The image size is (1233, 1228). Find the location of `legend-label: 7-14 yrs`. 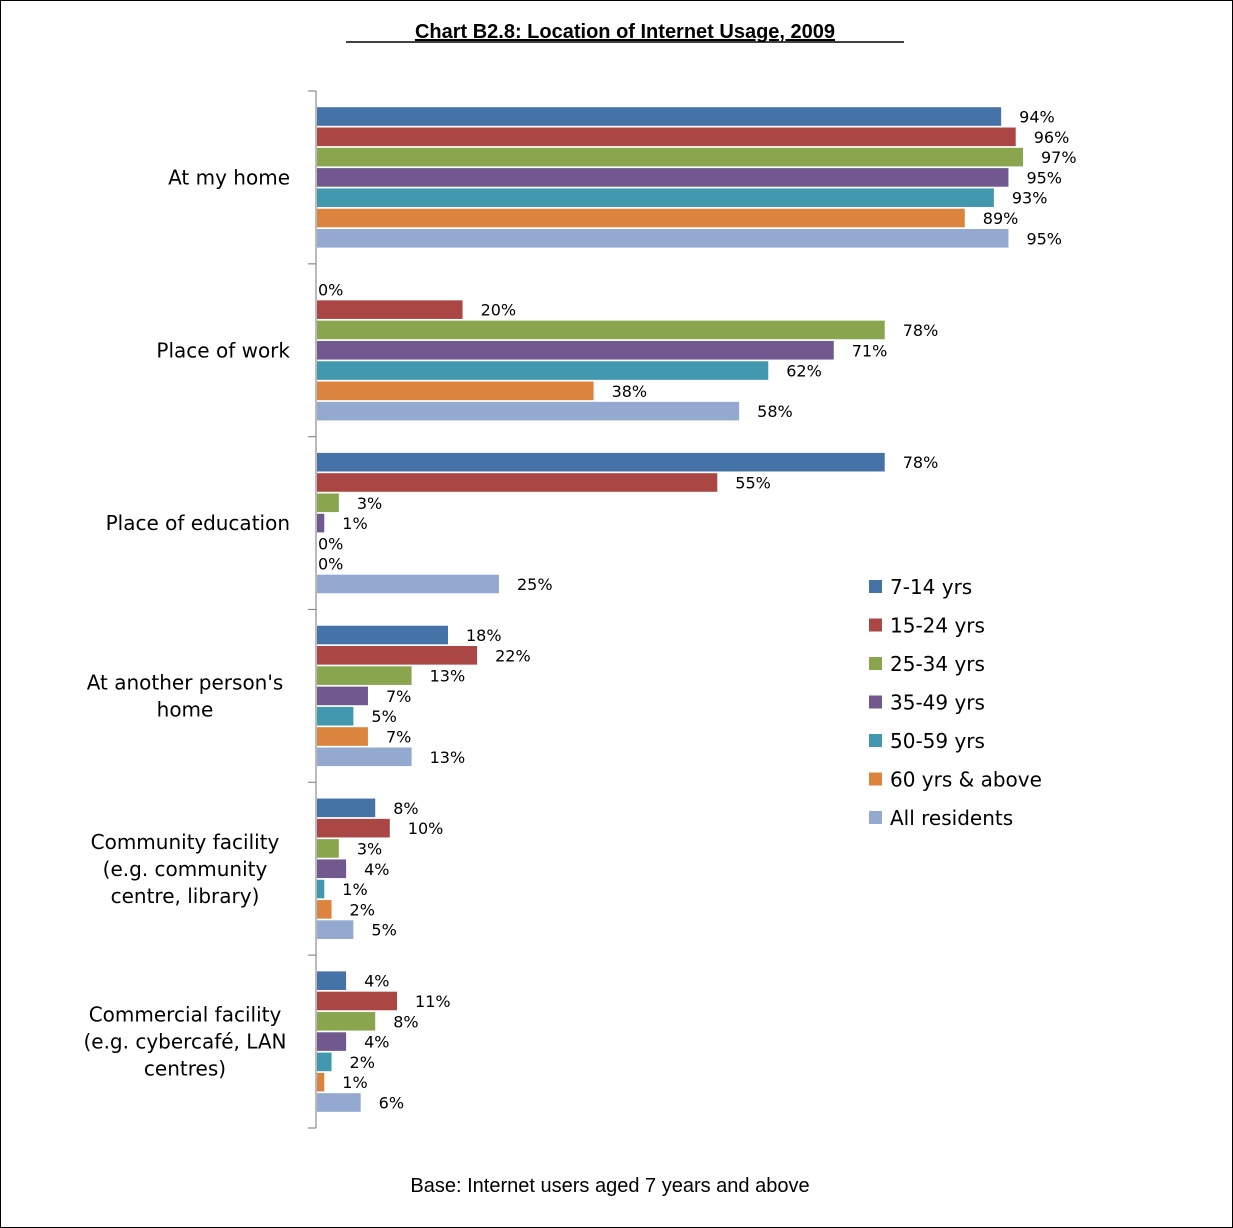

legend-label: 7-14 yrs is located at coordinates (931, 587).